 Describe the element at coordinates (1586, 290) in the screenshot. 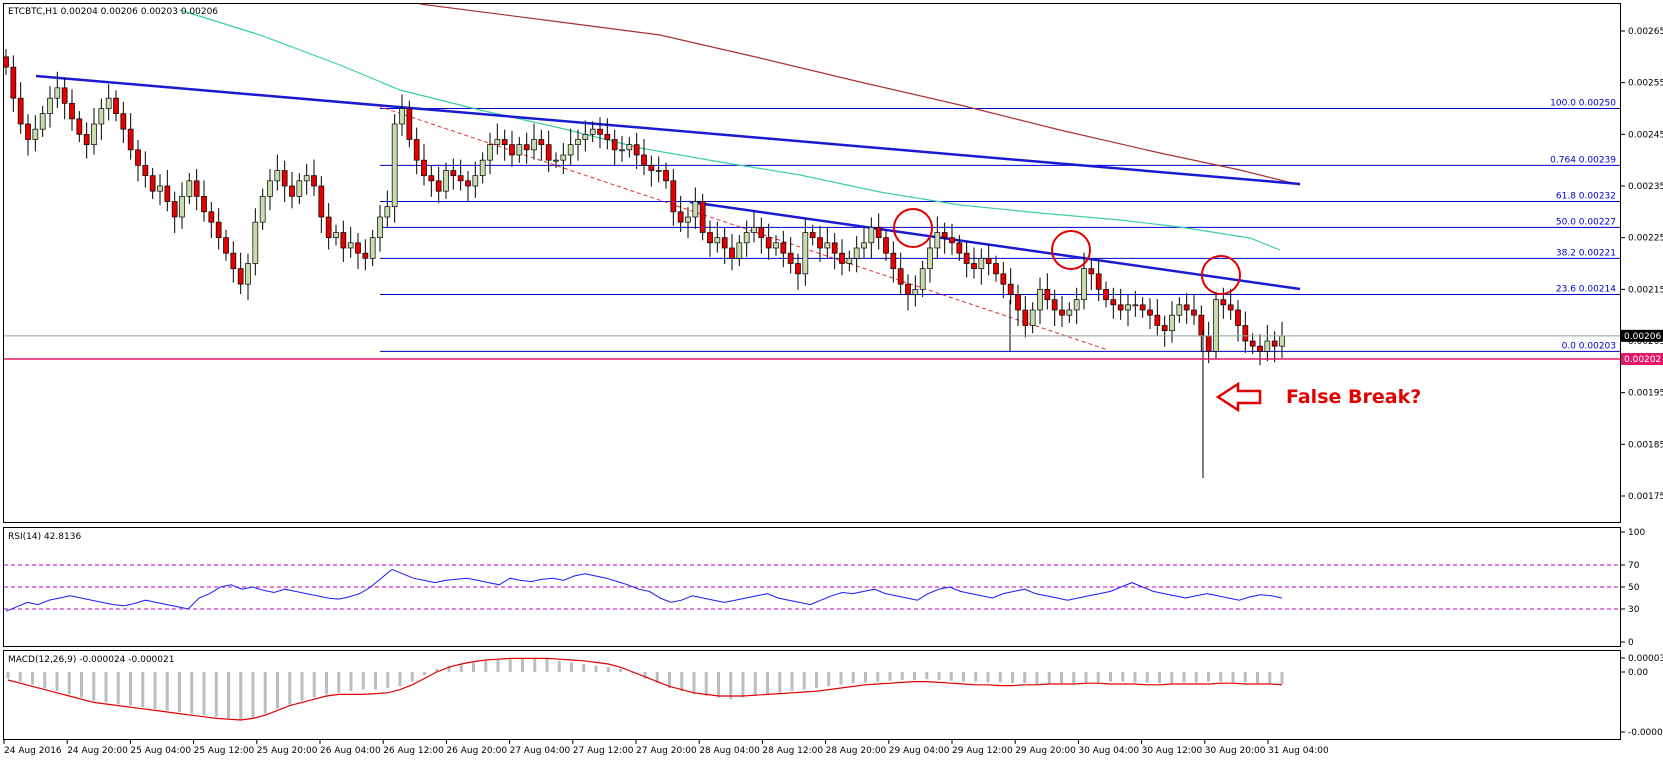

I see `fib-level-label: 23.6 0.00214` at that location.